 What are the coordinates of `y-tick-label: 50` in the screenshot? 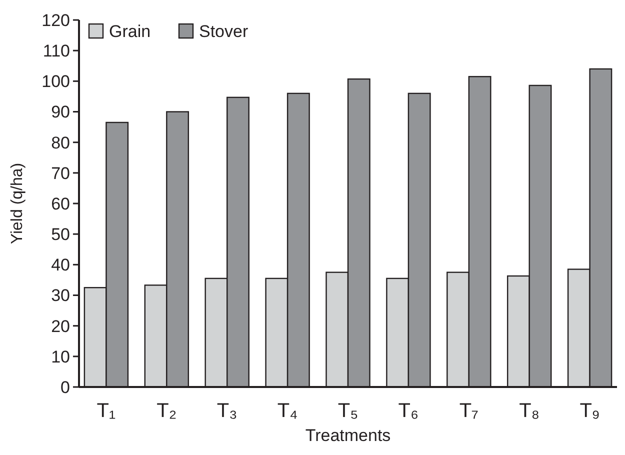 It's located at (60, 234).